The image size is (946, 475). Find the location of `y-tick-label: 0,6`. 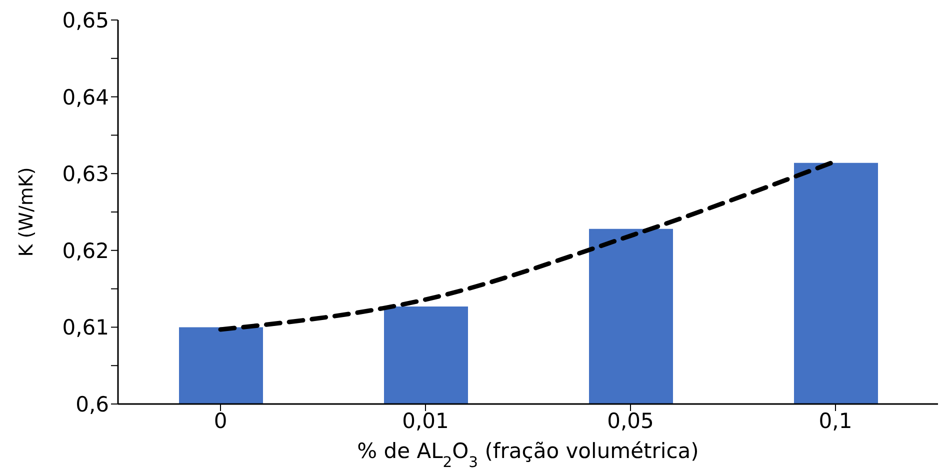

y-tick-label: 0,6 is located at coordinates (92, 404).